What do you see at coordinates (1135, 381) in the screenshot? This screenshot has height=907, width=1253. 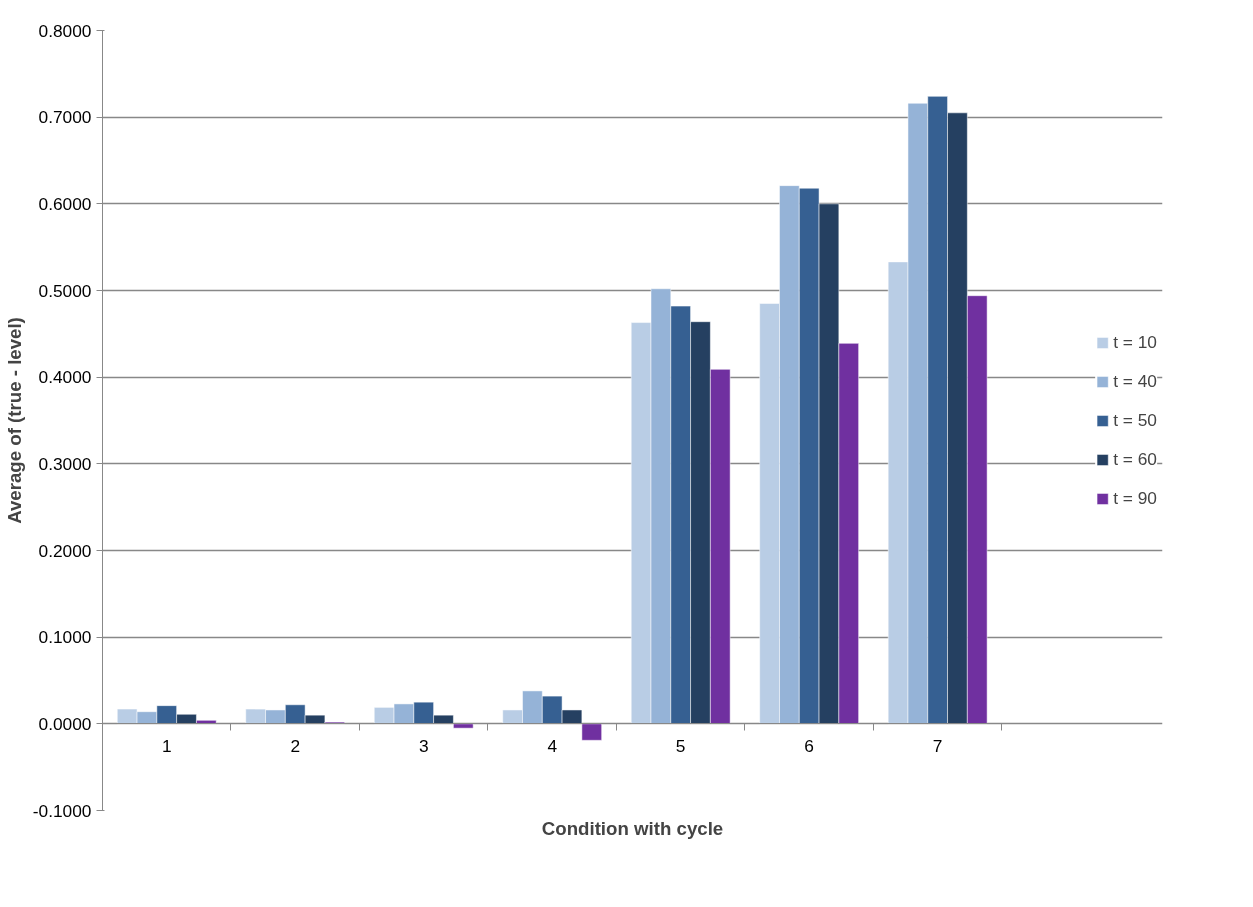 I see `legend-label: t = 40` at bounding box center [1135, 381].